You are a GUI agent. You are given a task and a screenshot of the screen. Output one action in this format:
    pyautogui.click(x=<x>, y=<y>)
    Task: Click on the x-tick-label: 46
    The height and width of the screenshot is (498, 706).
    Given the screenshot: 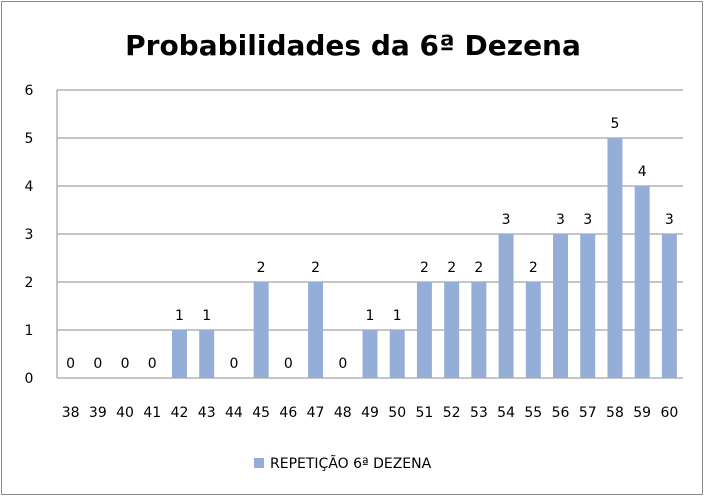 What is the action you would take?
    pyautogui.click(x=288, y=413)
    